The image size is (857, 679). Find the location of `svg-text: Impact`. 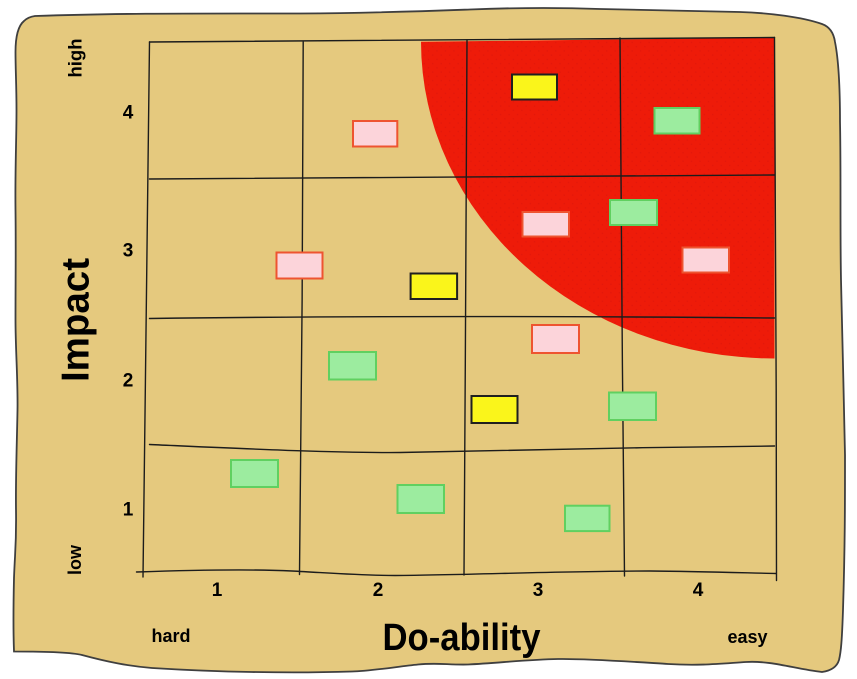

svg-text: Impact is located at coordinates (76, 320).